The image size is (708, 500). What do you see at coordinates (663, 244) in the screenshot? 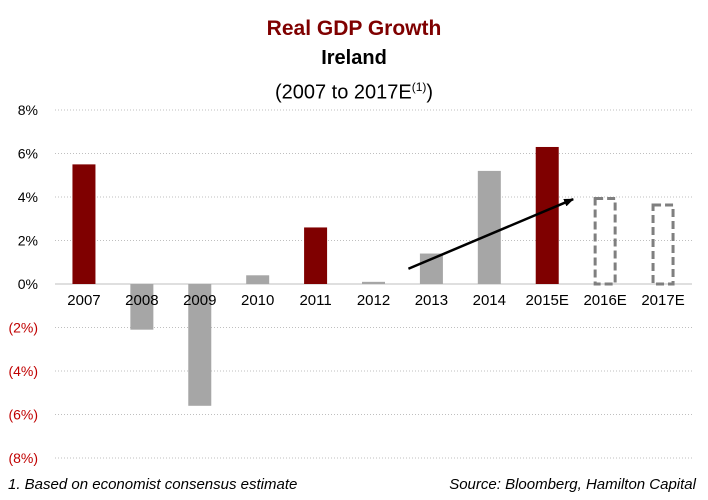
I see `bar-2017E` at bounding box center [663, 244].